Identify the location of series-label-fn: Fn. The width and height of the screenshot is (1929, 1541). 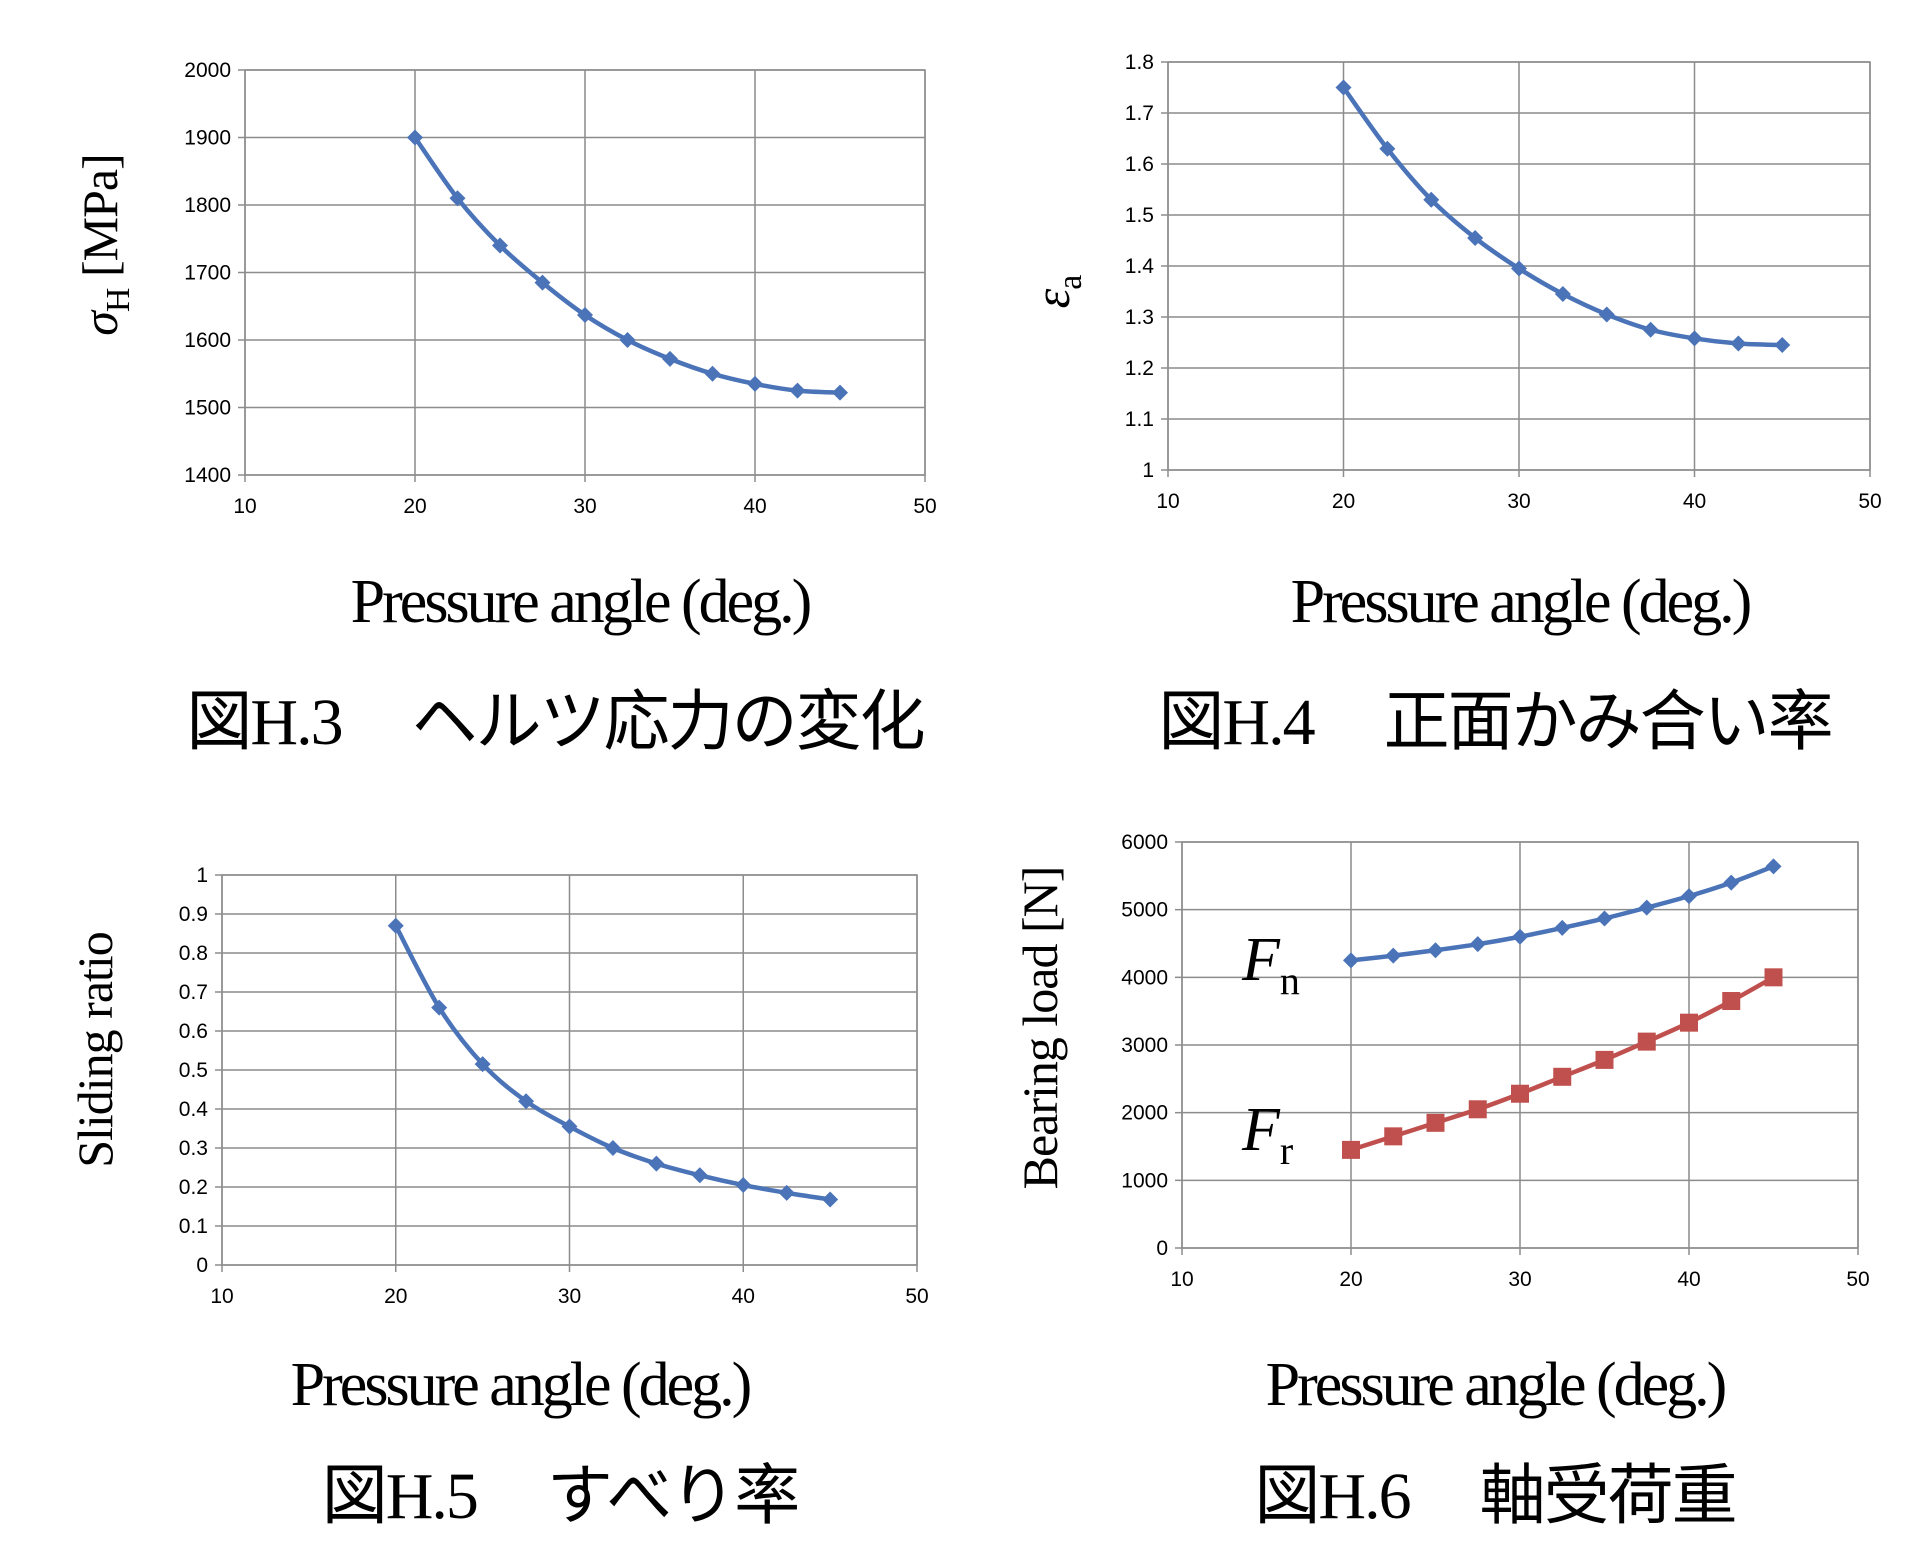
(1271, 964).